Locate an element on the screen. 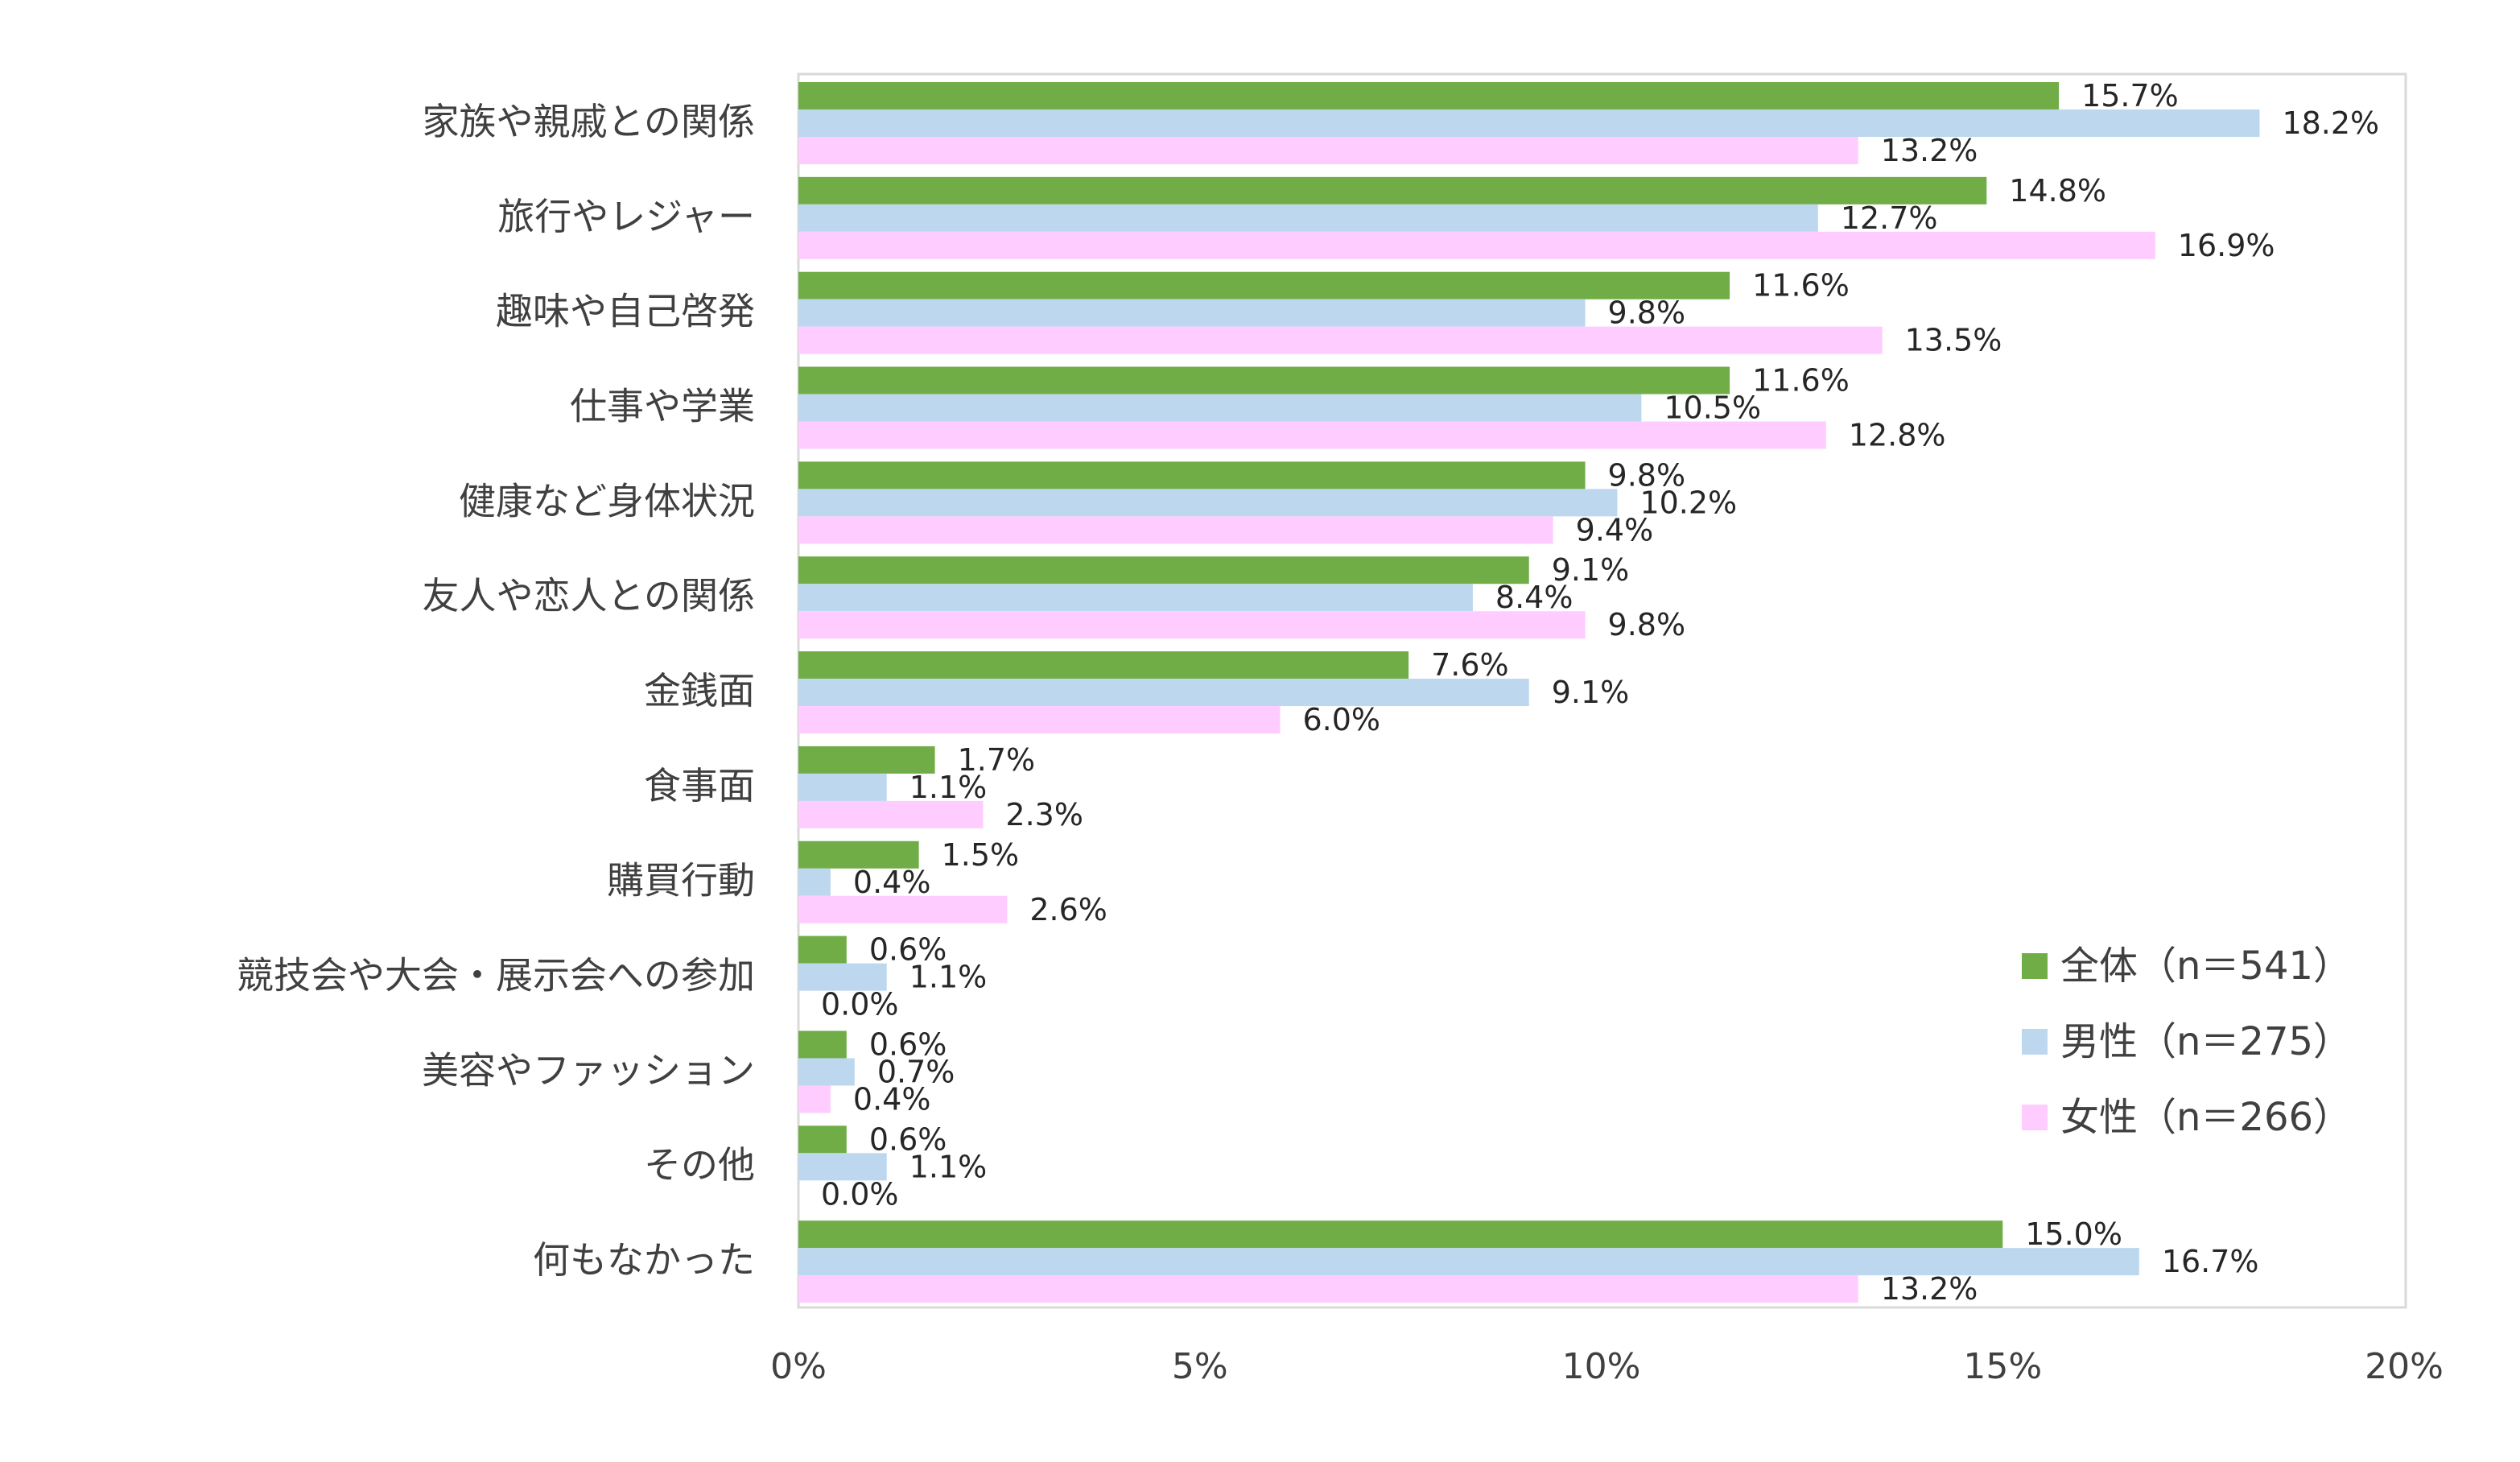  x-axis-tick-labels: 0% 5% 10% 15% 20% is located at coordinates (1607, 1366).